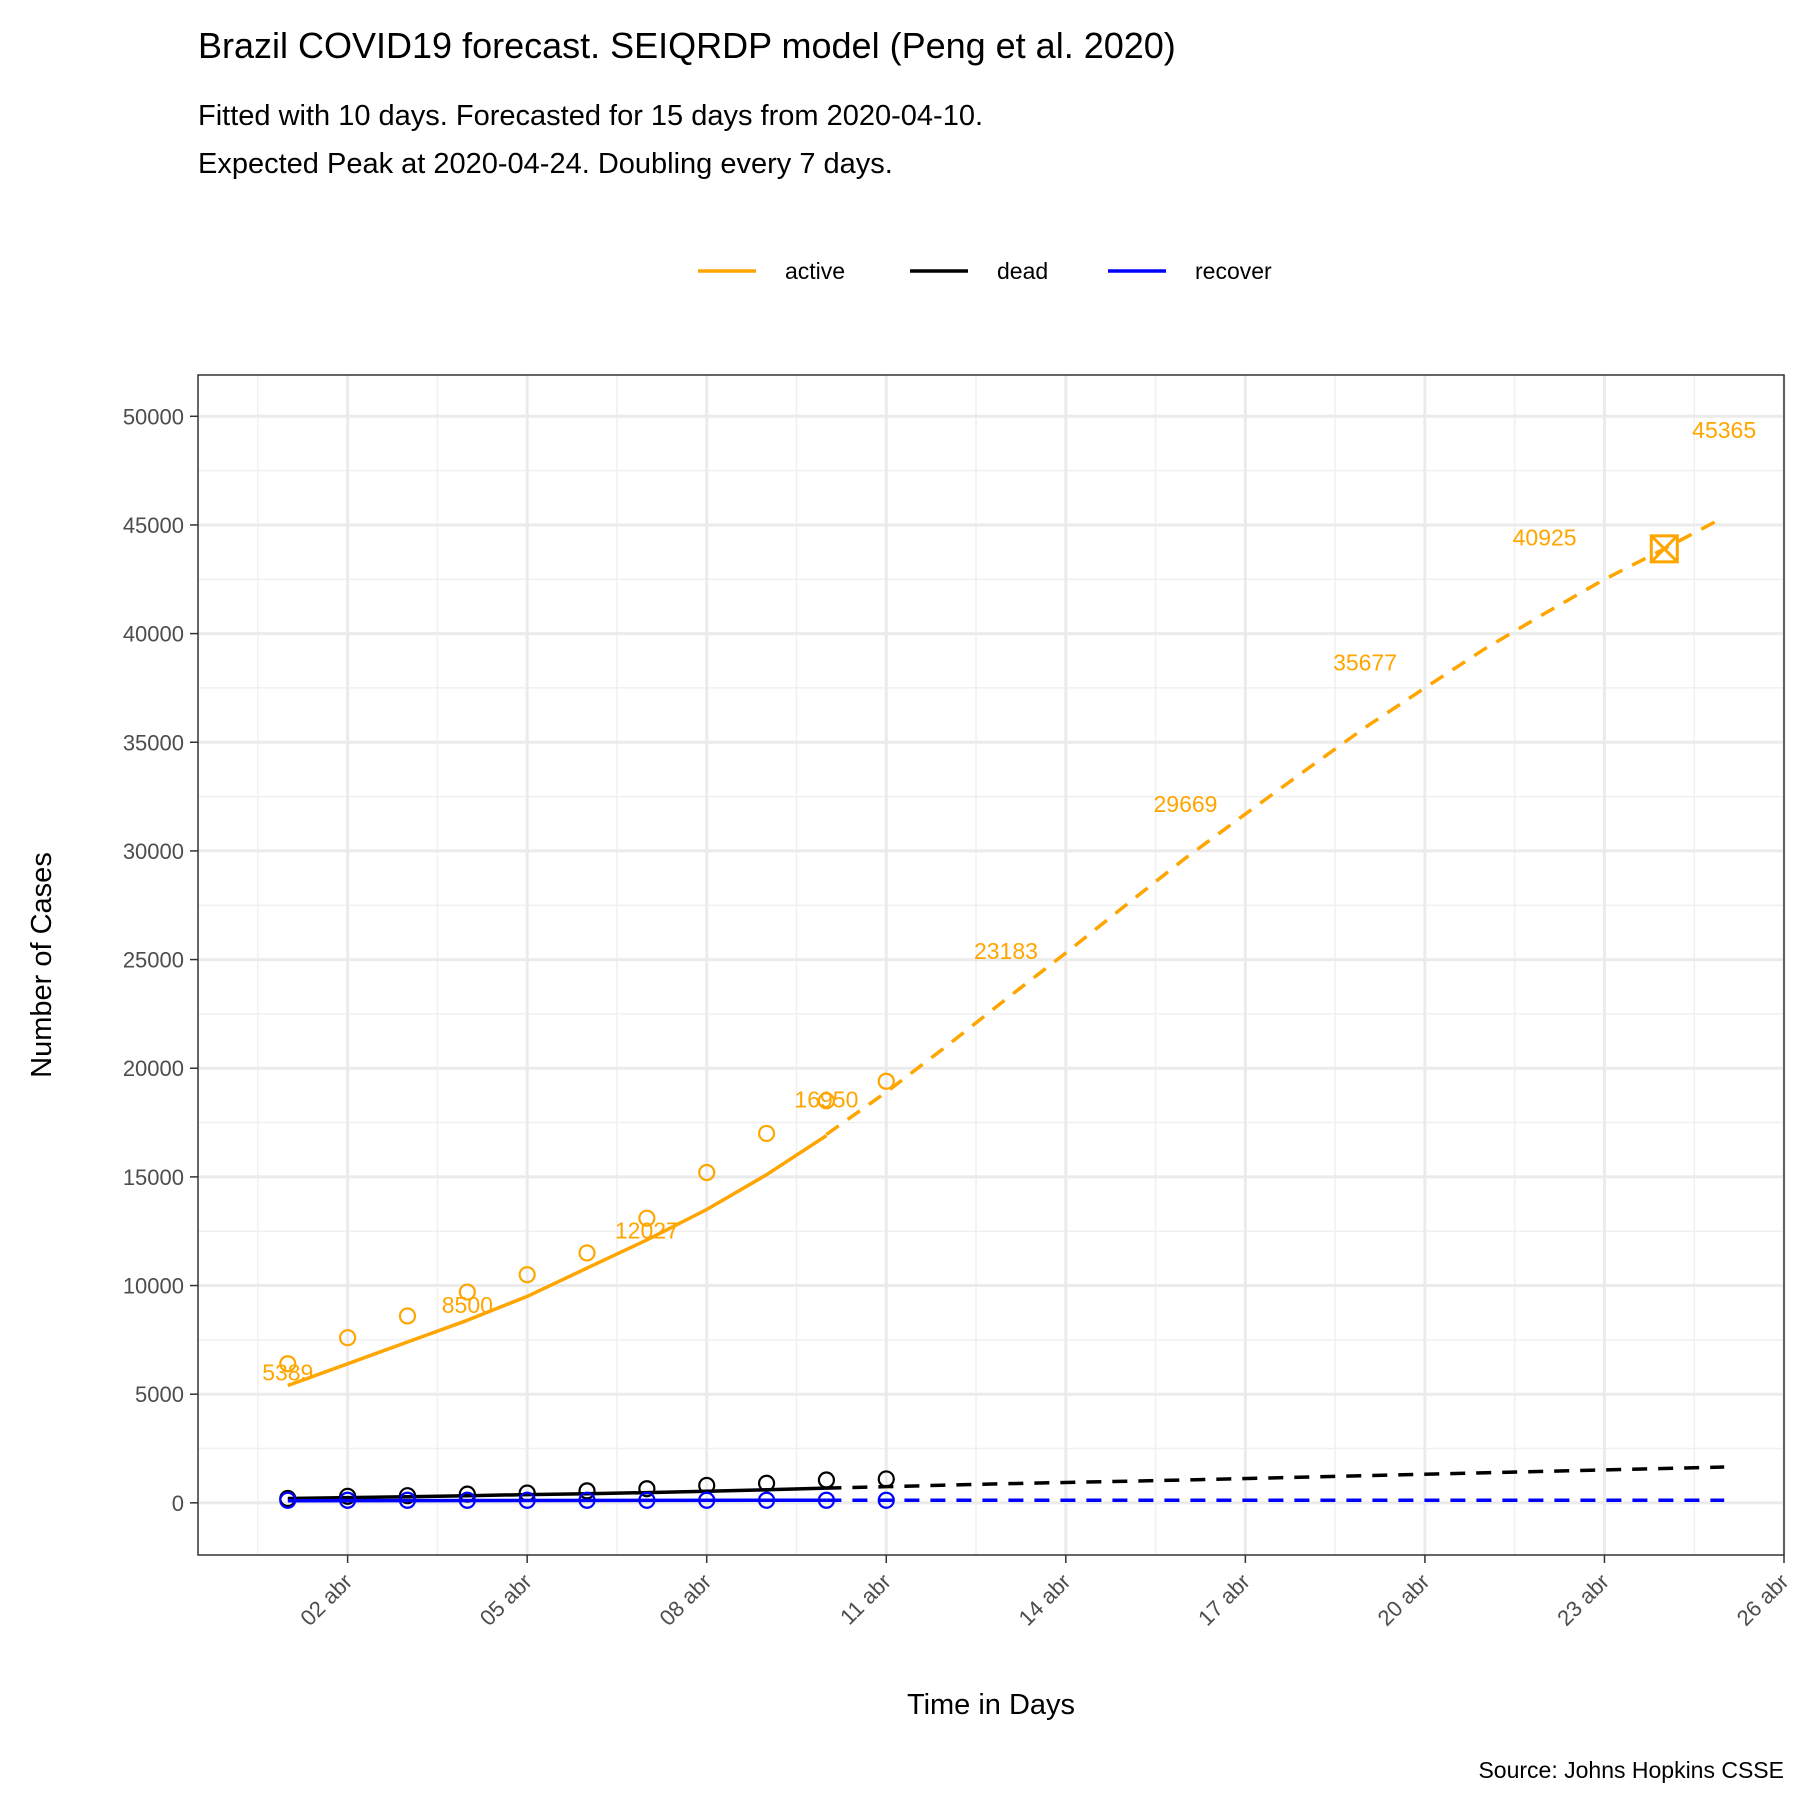 The width and height of the screenshot is (1800, 1800). Describe the element at coordinates (1545, 537) in the screenshot. I see `data-label: 40925` at that location.